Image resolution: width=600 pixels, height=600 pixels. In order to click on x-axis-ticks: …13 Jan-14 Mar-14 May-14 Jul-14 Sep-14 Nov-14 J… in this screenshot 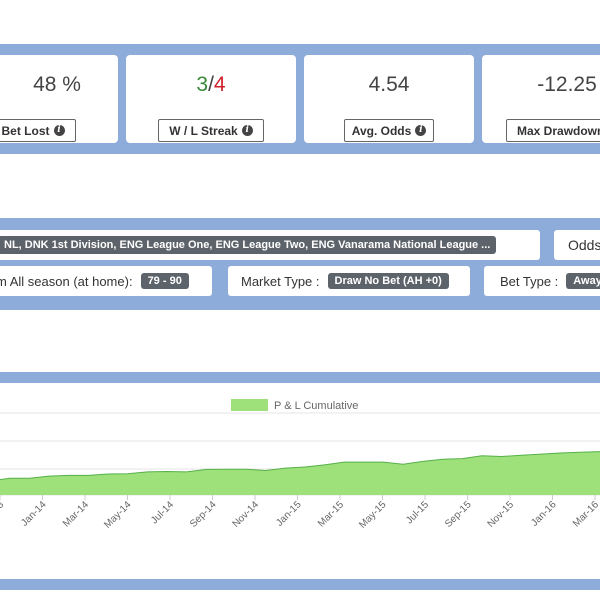, I will do `click(300, 513)`.